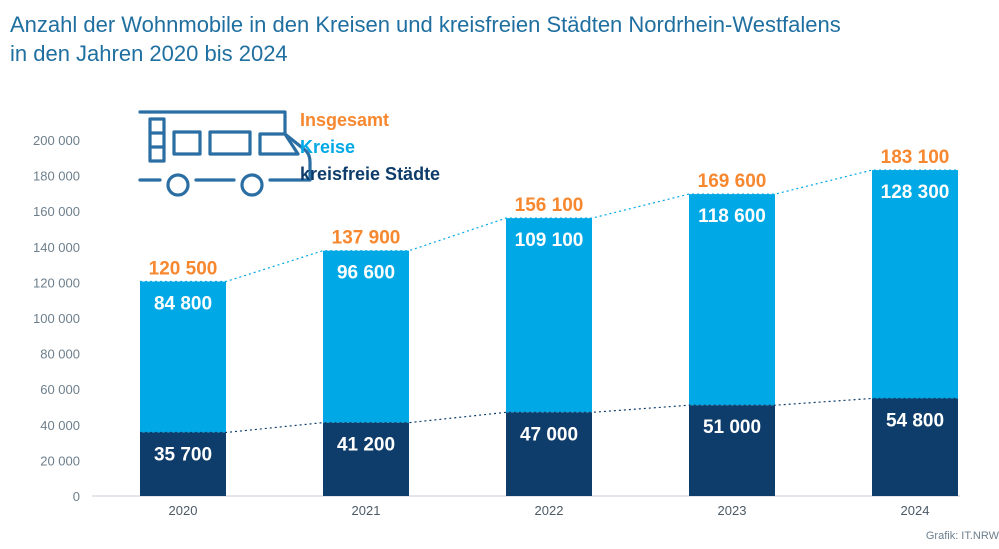 The width and height of the screenshot is (999, 549). Describe the element at coordinates (344, 120) in the screenshot. I see `legend-insgesamt: Insgesamt` at that location.